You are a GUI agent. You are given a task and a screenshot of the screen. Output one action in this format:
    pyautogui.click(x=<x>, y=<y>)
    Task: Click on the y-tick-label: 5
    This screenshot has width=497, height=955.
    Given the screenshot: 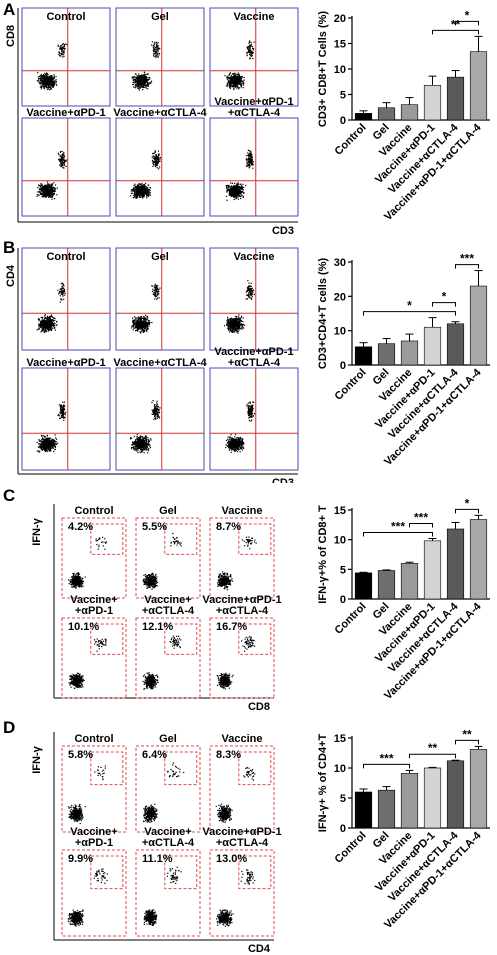 What is the action you would take?
    pyautogui.click(x=343, y=96)
    